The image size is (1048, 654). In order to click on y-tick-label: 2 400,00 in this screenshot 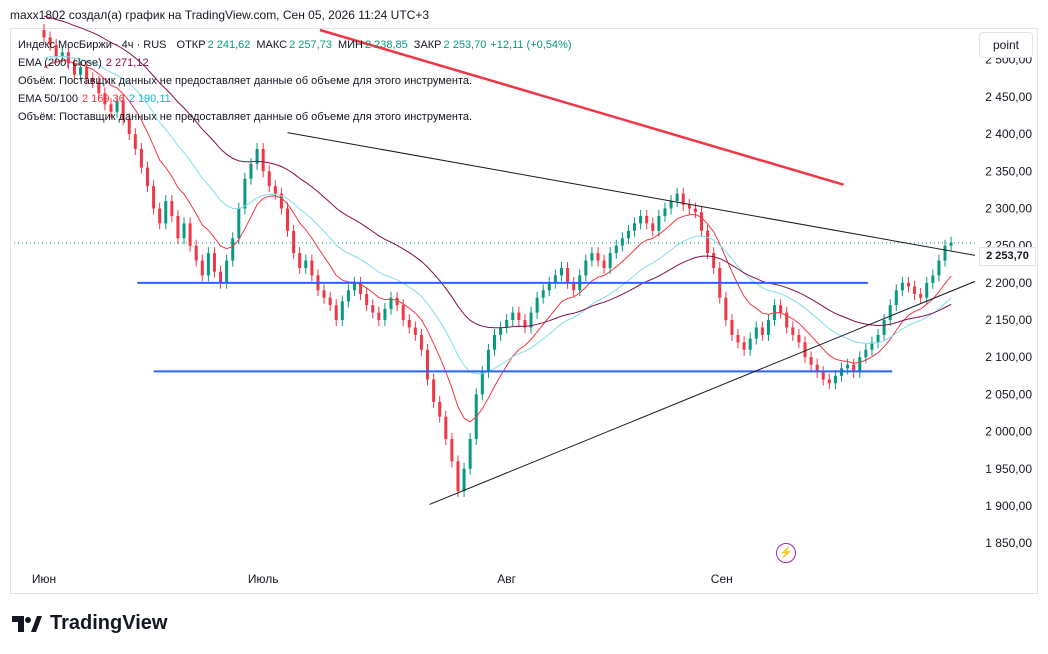, I will do `click(1008, 134)`.